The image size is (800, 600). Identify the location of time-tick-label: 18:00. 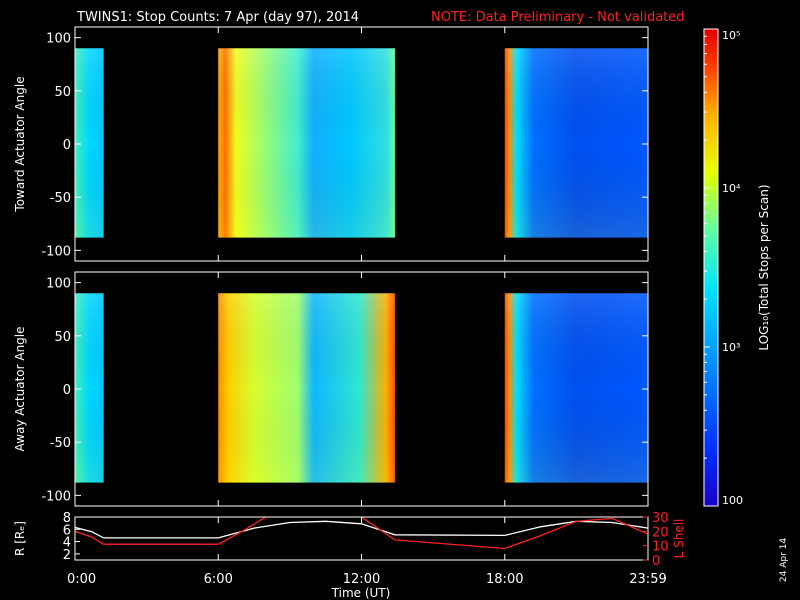
(504, 579).